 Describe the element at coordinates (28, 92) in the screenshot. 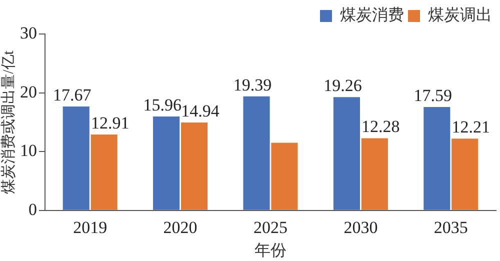

I see `y-tick-label: 20` at that location.